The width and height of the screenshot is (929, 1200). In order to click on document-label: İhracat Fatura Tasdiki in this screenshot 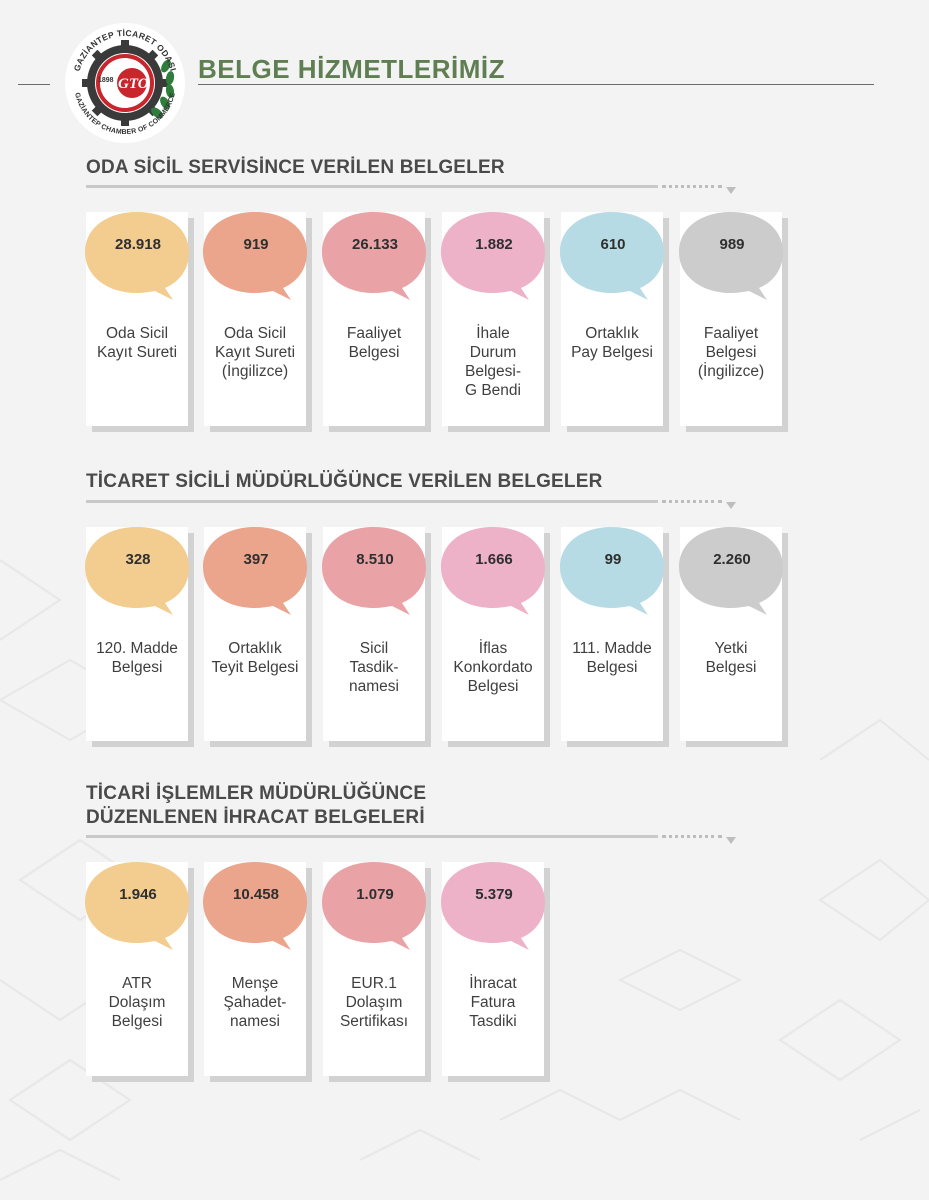, I will do `click(493, 1002)`.